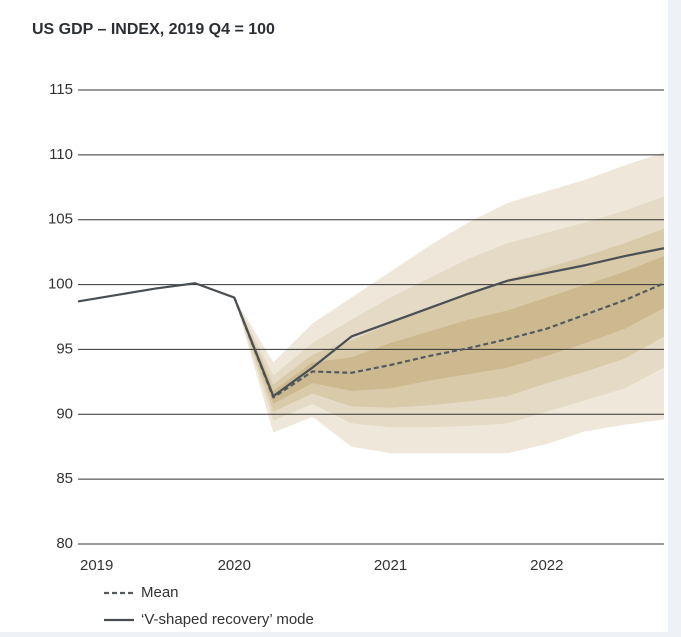  I want to click on legend-label: Mean, so click(160, 592).